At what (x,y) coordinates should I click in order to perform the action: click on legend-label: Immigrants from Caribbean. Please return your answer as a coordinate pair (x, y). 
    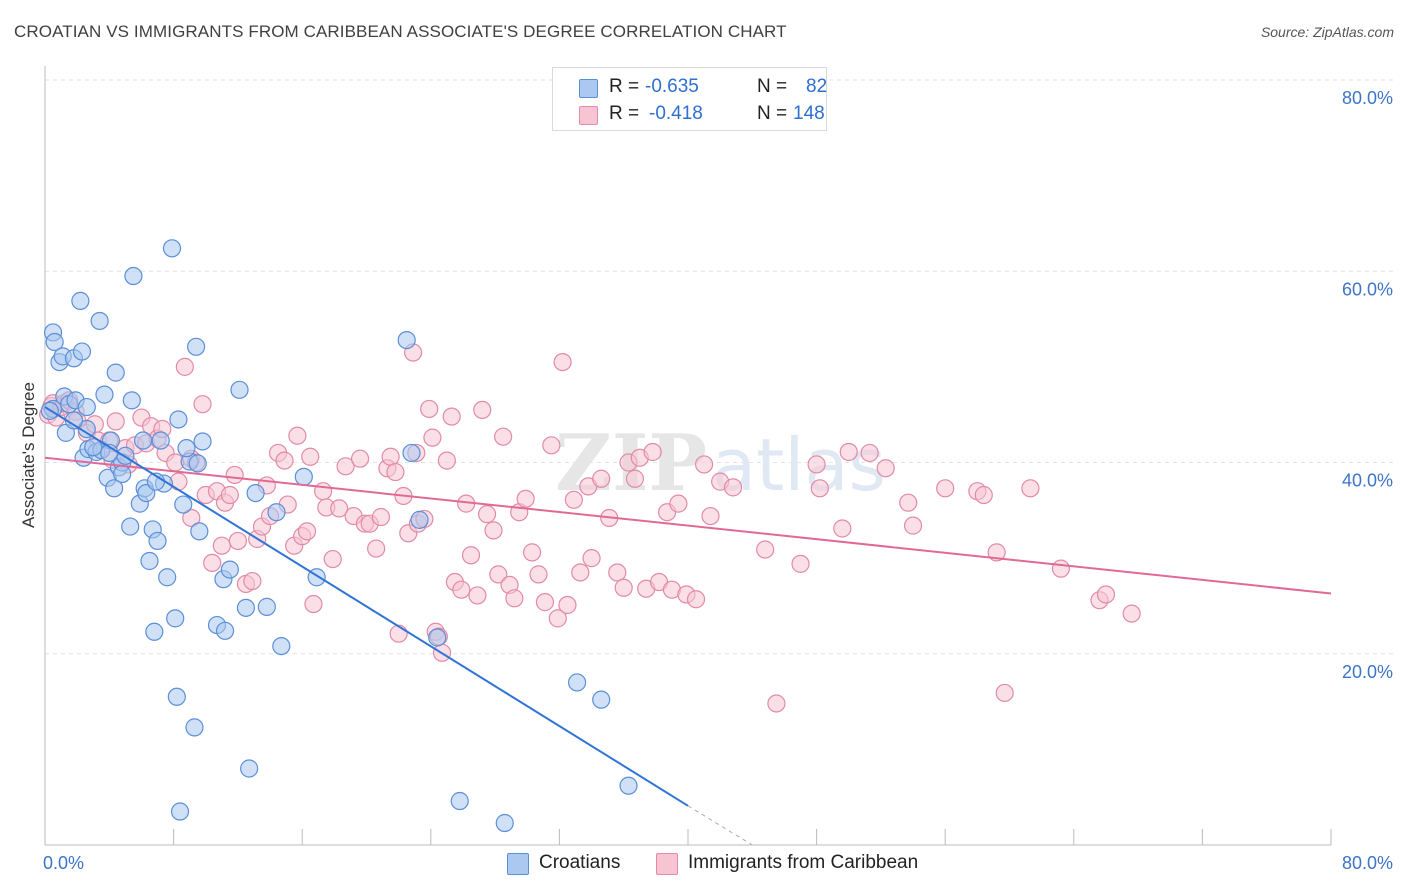
    Looking at the image, I should click on (803, 862).